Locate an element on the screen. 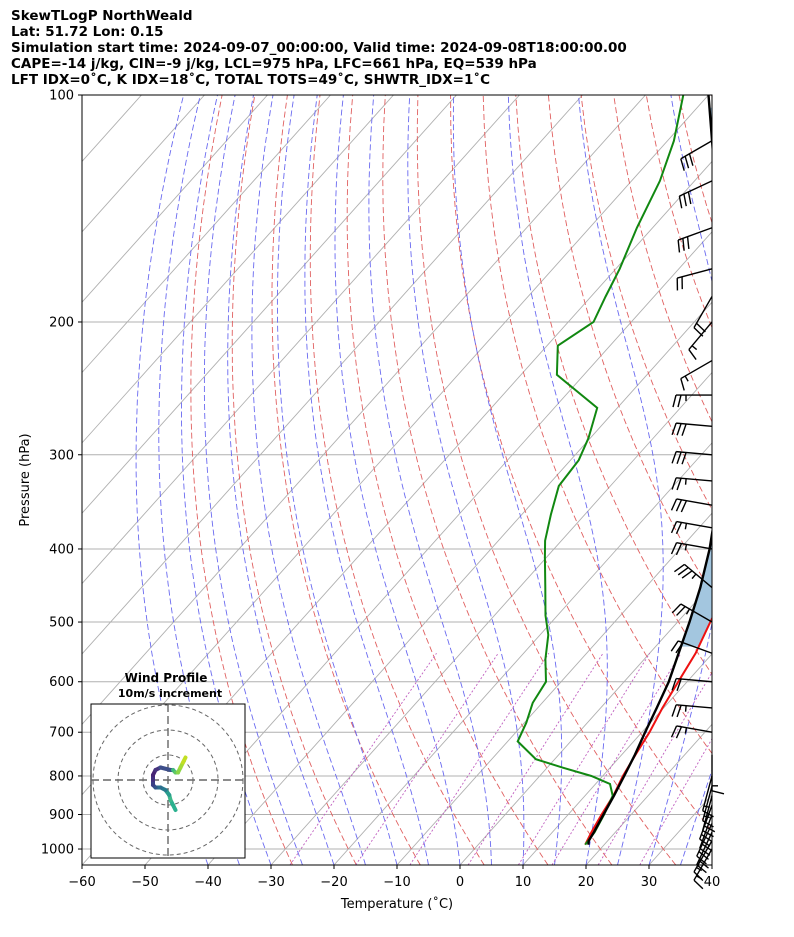 The height and width of the screenshot is (937, 794). y-tick-label: 600 is located at coordinates (61, 682).